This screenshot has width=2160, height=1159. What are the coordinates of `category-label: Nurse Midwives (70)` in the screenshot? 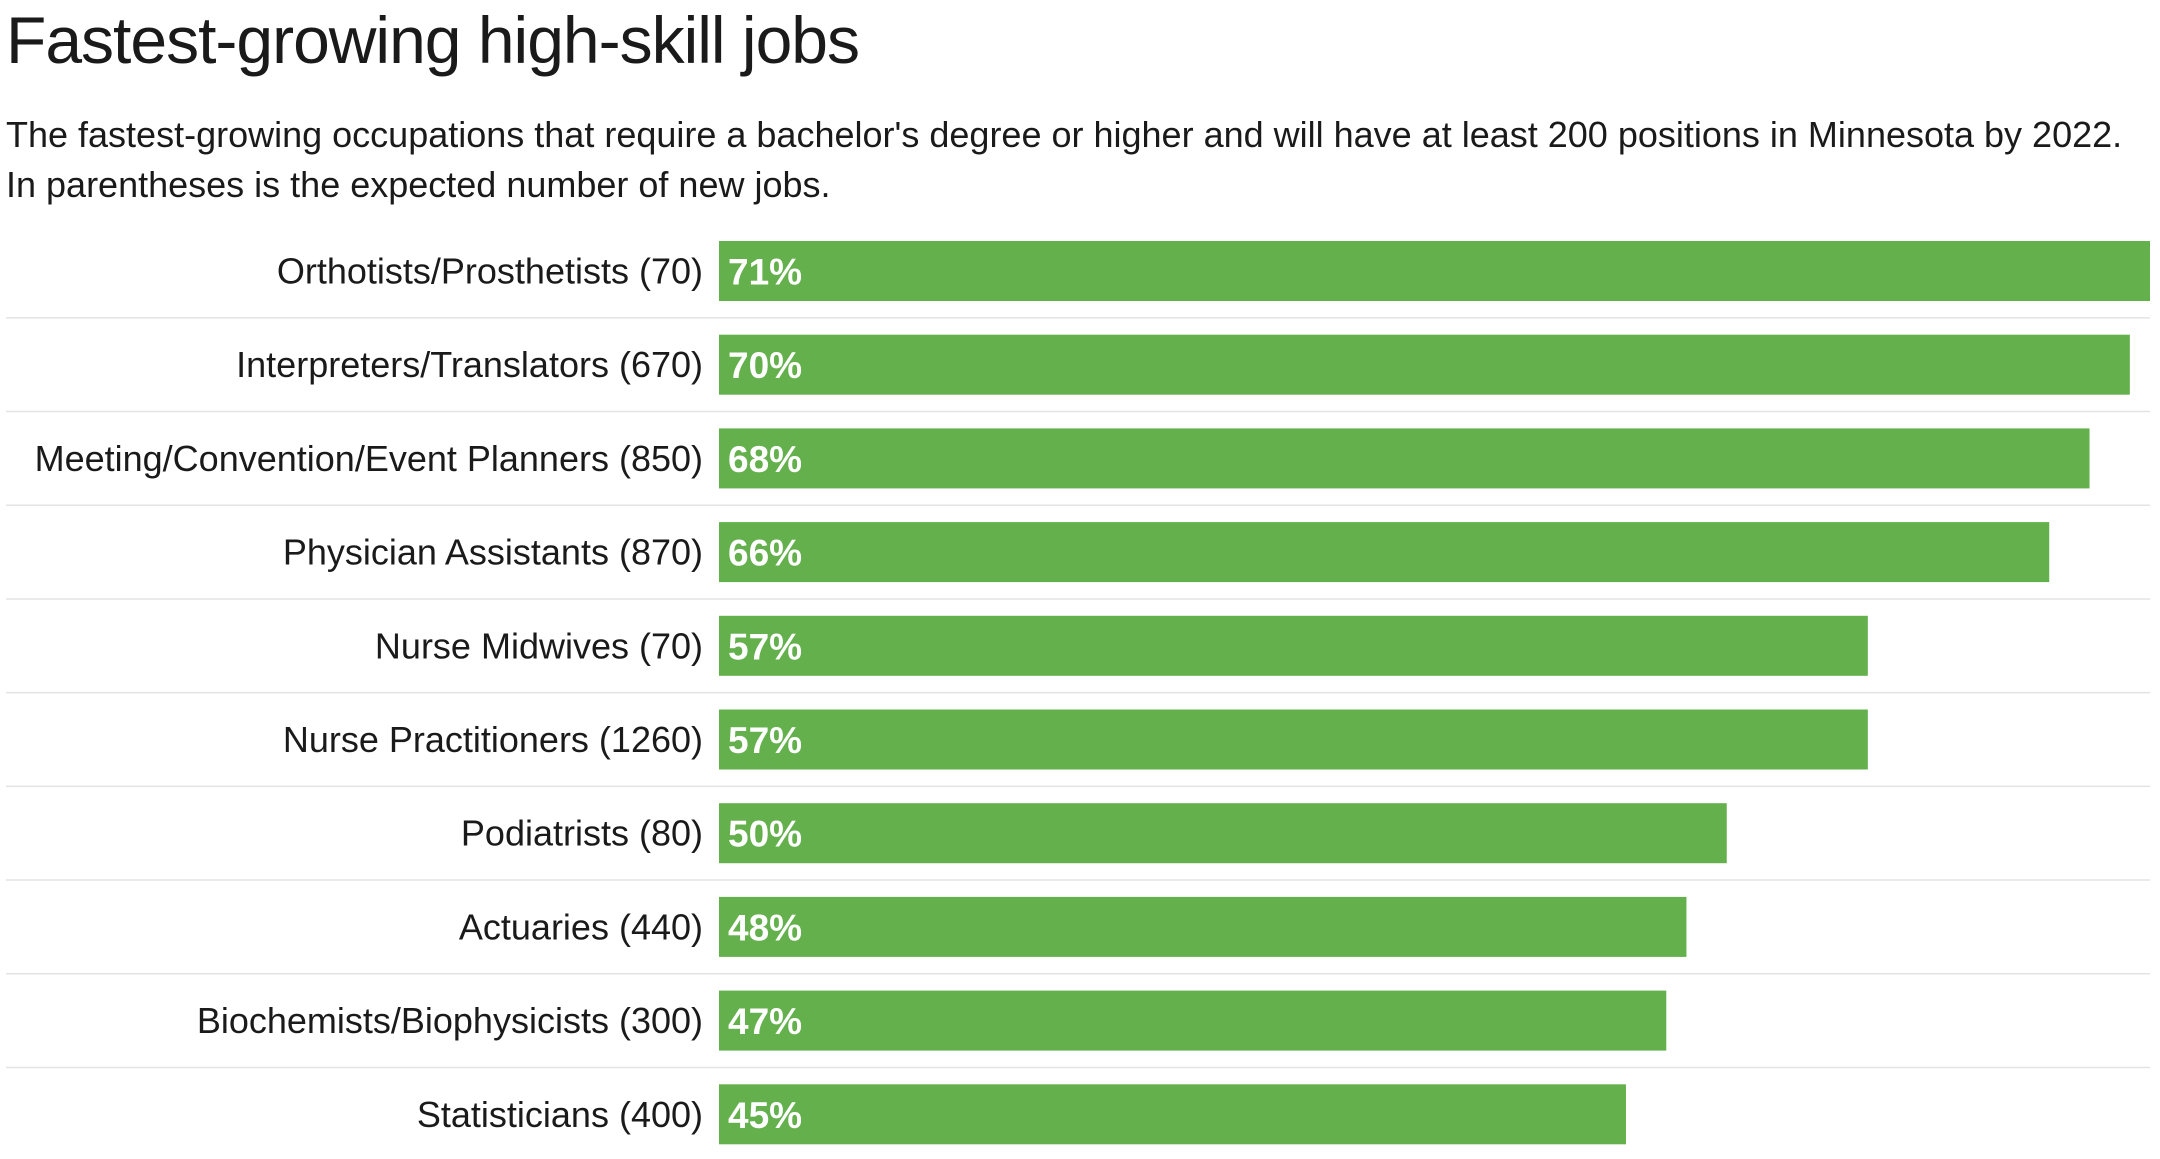 It's located at (539, 645).